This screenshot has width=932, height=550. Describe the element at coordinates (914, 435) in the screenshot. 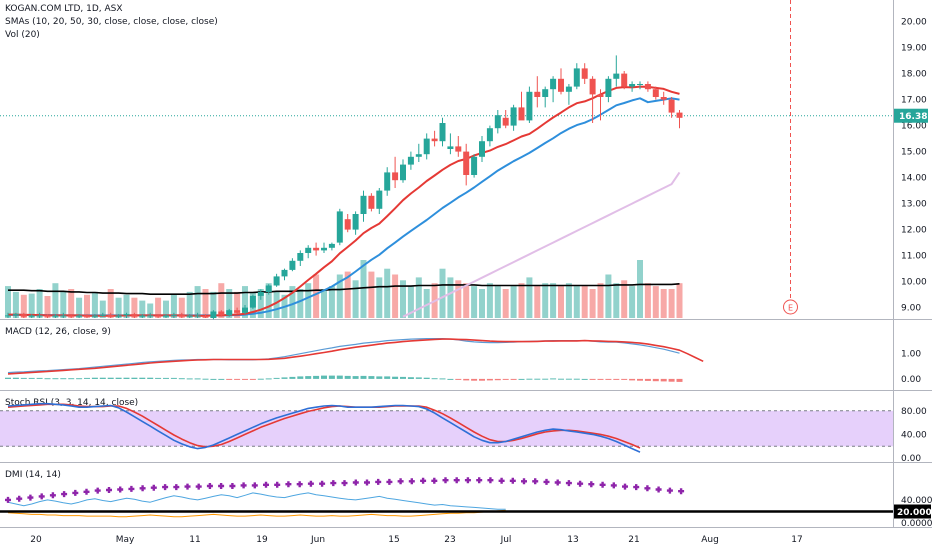

I see `stoch-tick-label: 40.00` at that location.